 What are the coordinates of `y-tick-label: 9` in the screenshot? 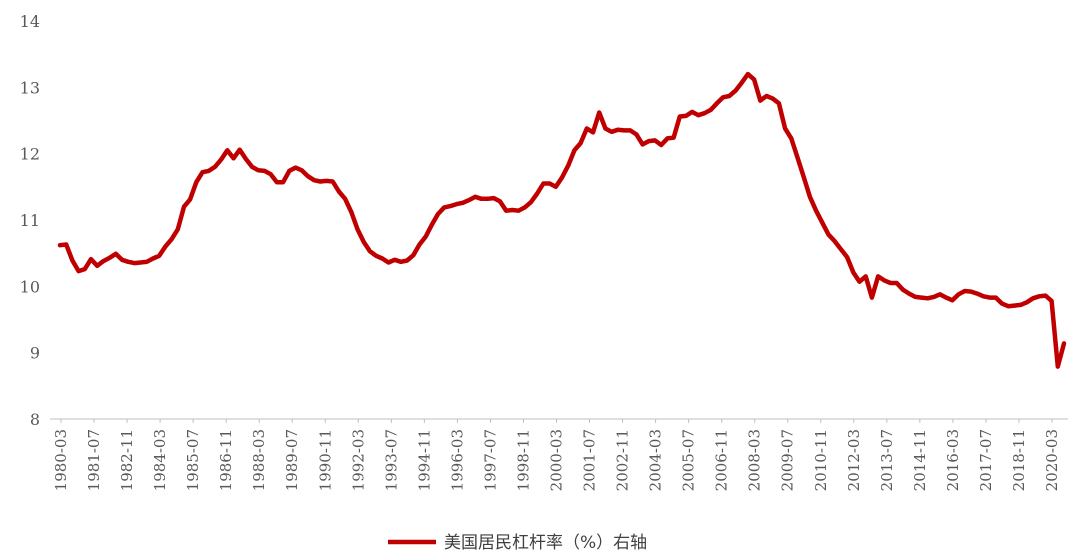 It's located at (35, 353).